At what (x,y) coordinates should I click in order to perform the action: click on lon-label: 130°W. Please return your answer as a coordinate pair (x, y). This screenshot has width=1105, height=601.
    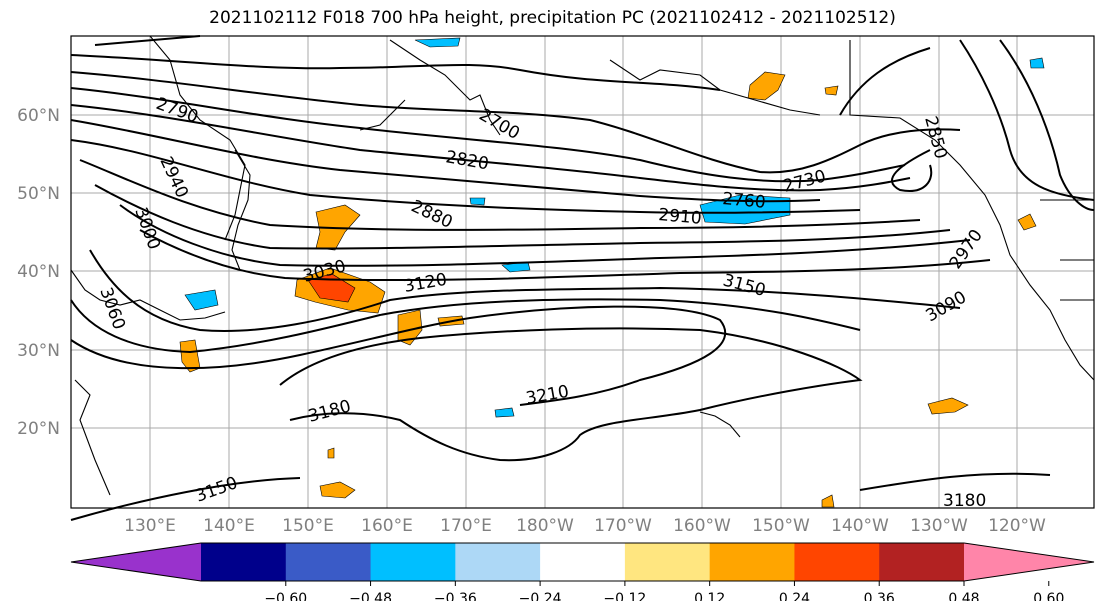
    Looking at the image, I should click on (939, 526).